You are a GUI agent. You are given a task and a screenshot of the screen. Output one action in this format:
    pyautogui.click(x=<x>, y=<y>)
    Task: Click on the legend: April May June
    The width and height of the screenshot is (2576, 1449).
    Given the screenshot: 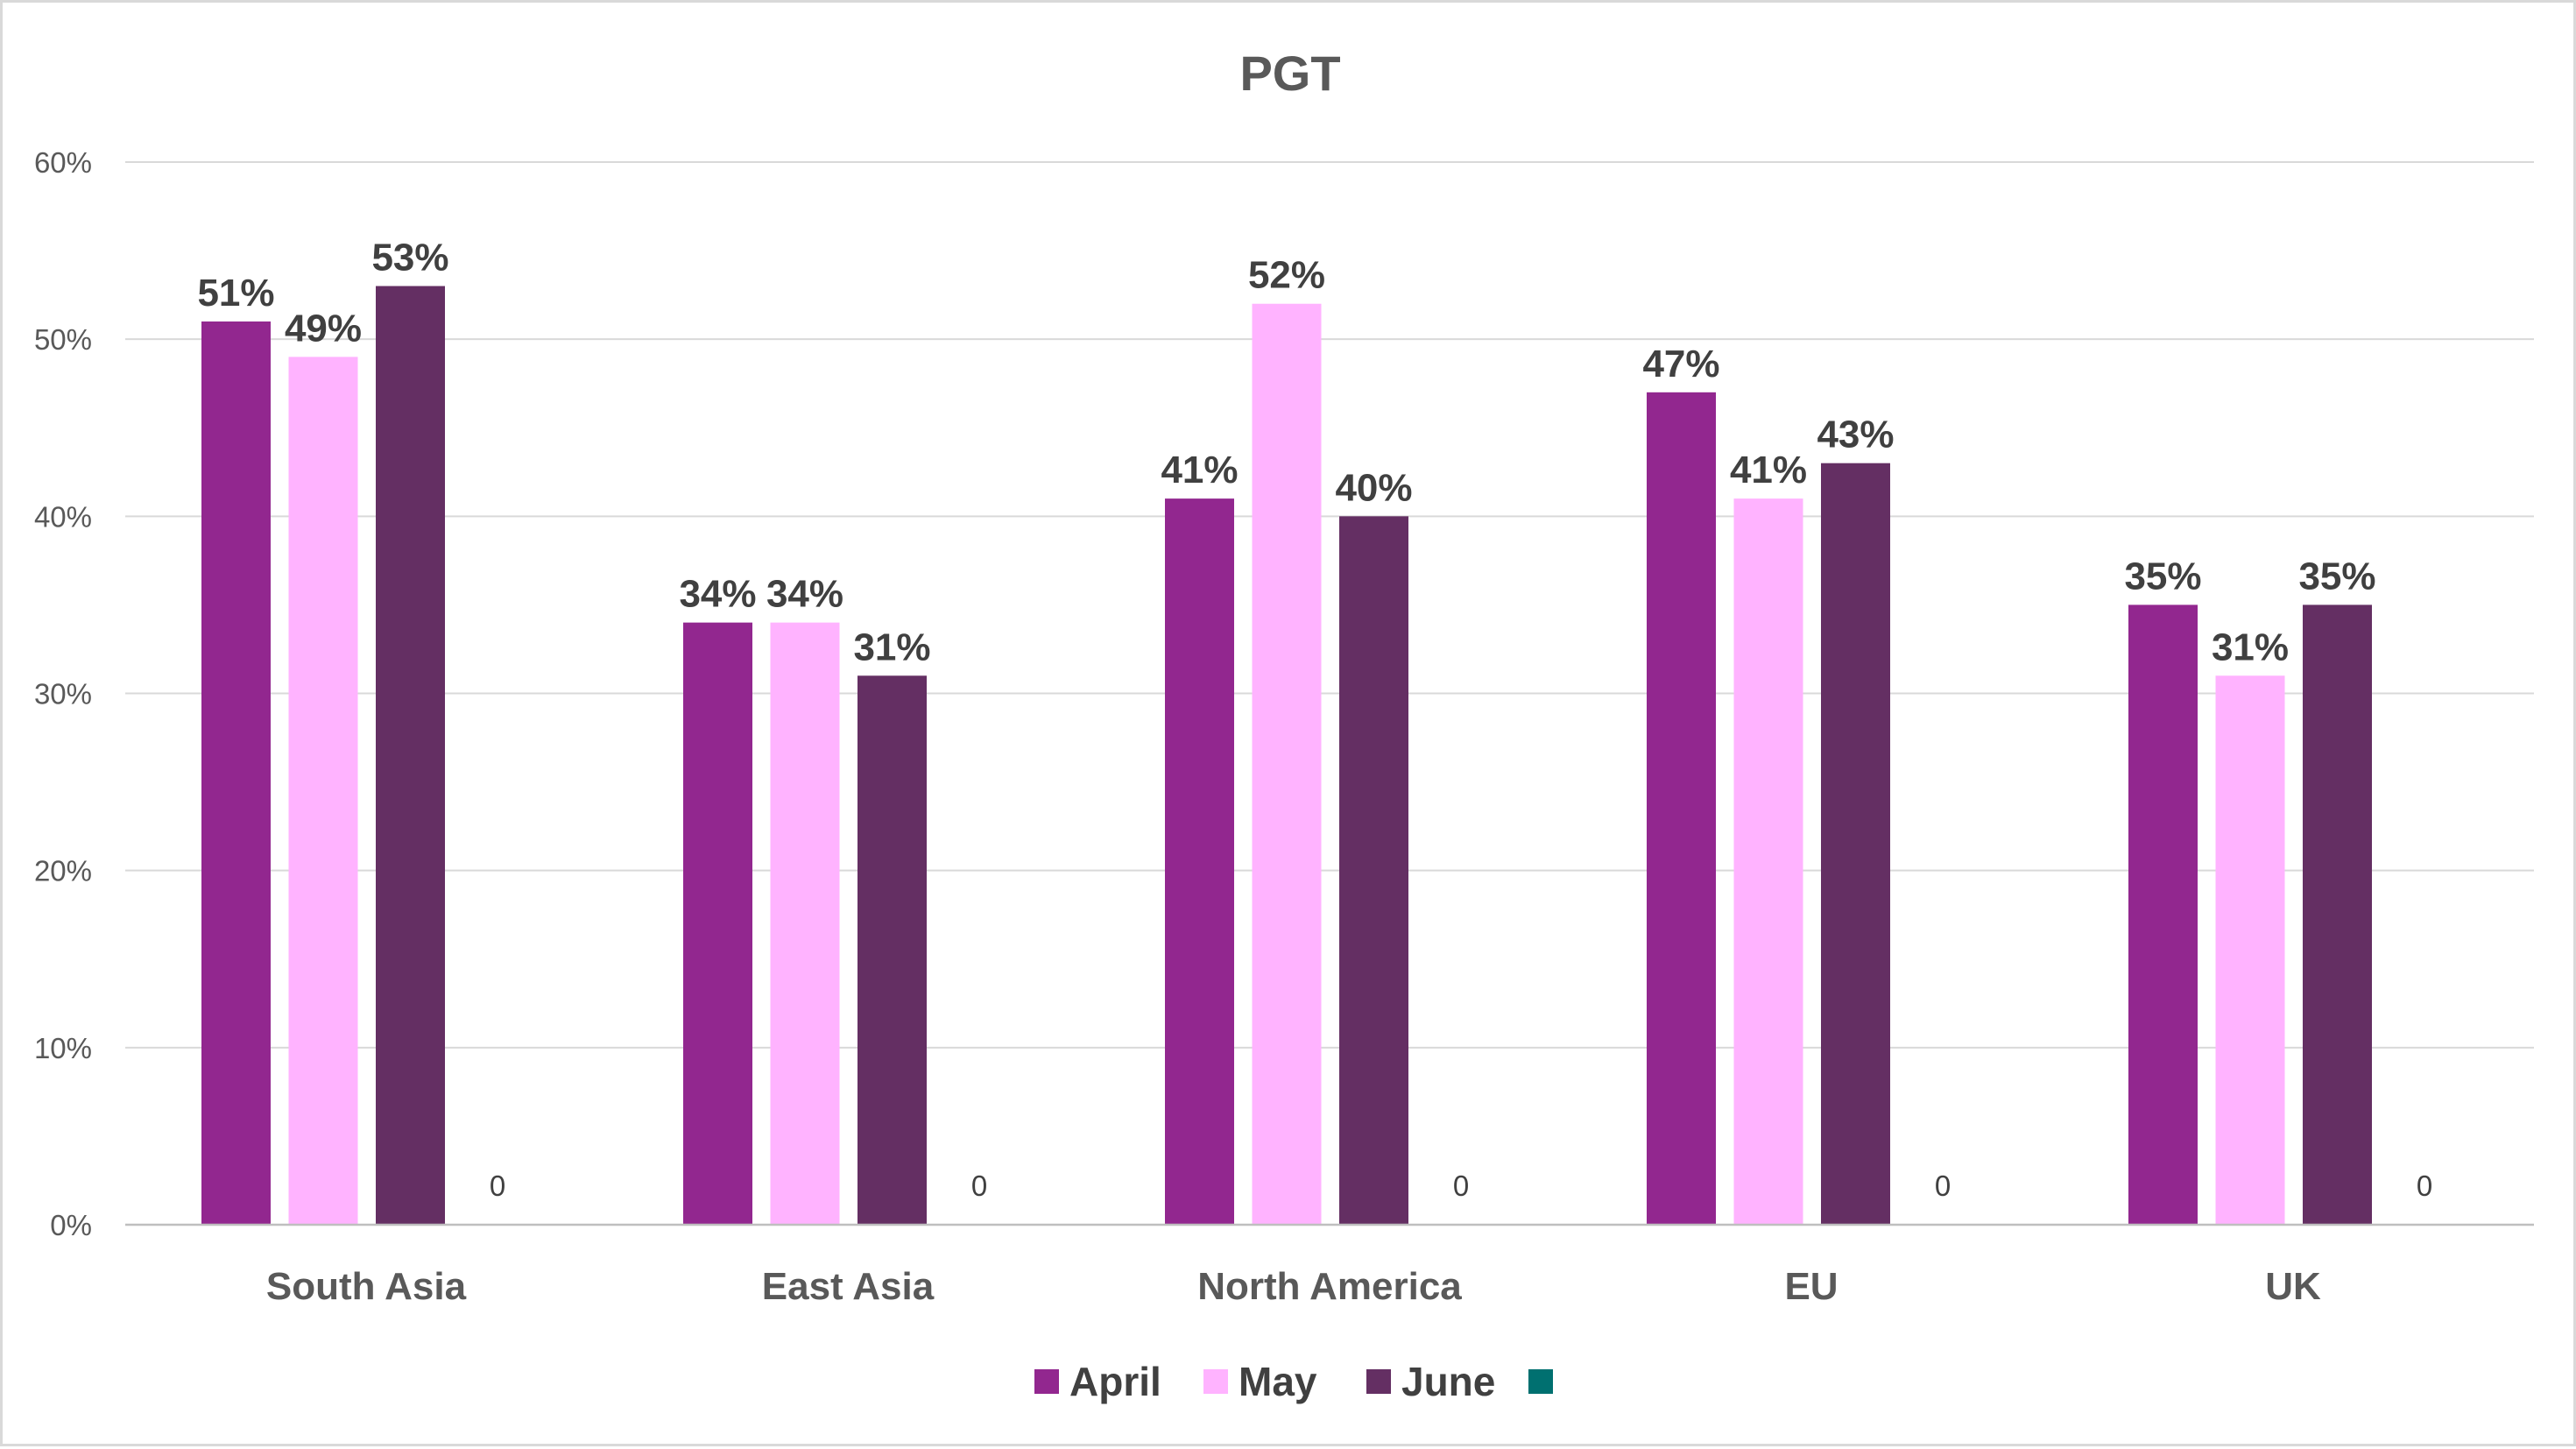 What is the action you would take?
    pyautogui.click(x=1293, y=1381)
    